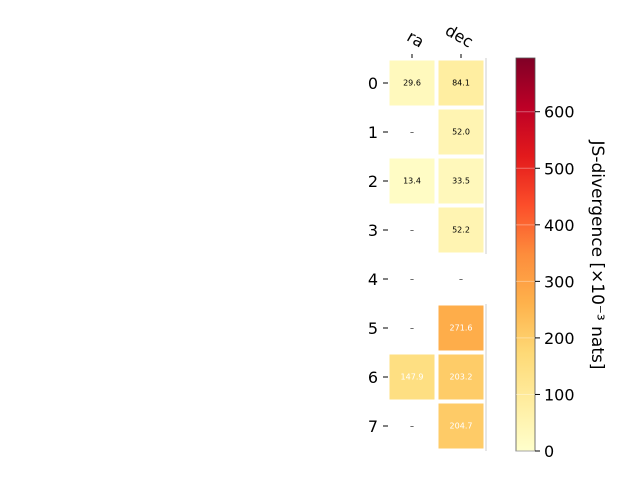 Image resolution: width=640 pixels, height=480 pixels. I want to click on colorbar-label: JS-divergence [×10⁻³ nats], so click(597, 255).